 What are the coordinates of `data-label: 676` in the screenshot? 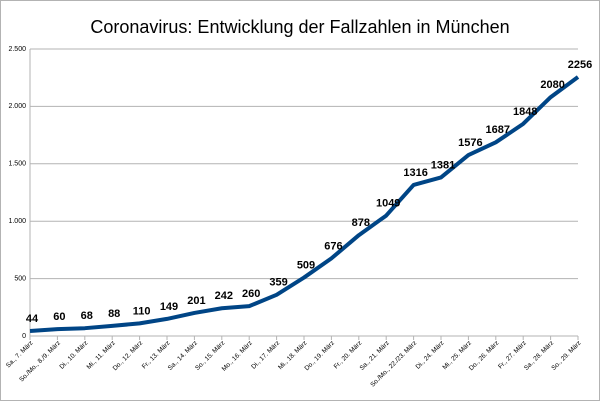 It's located at (333, 246).